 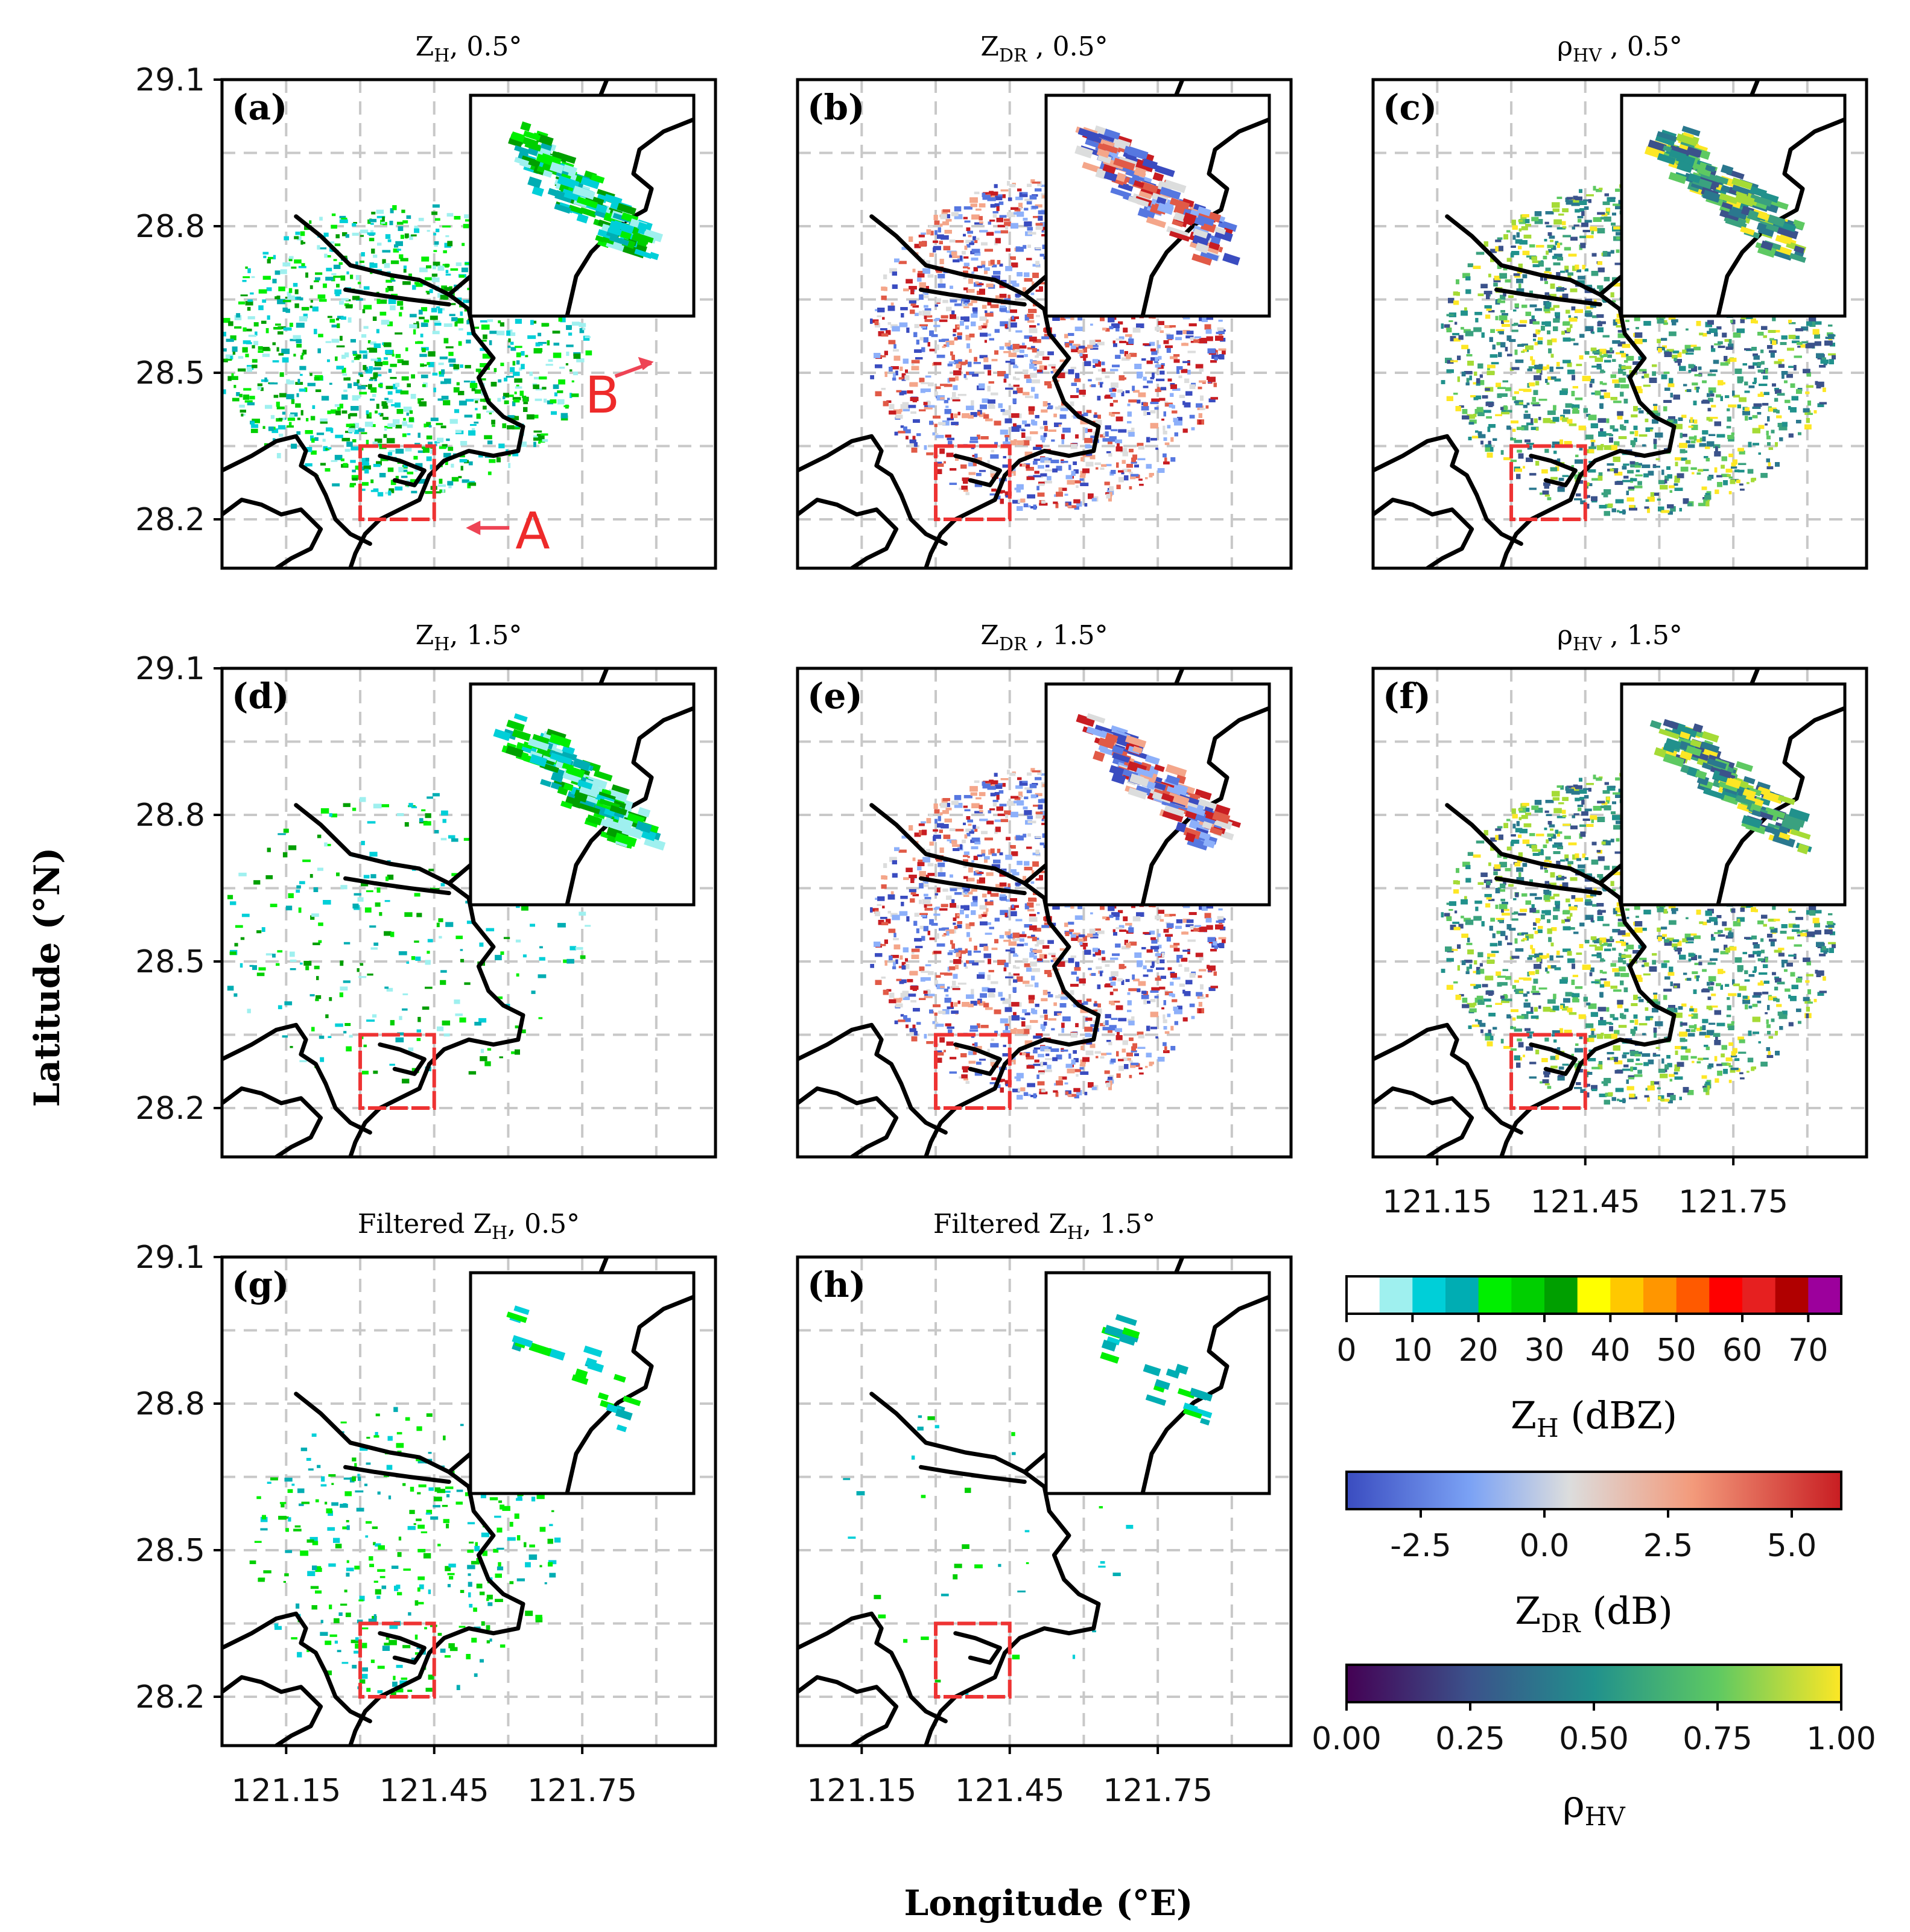 I want to click on panel-c: (c) ρHV , 0.5°, so click(x=1619, y=300).